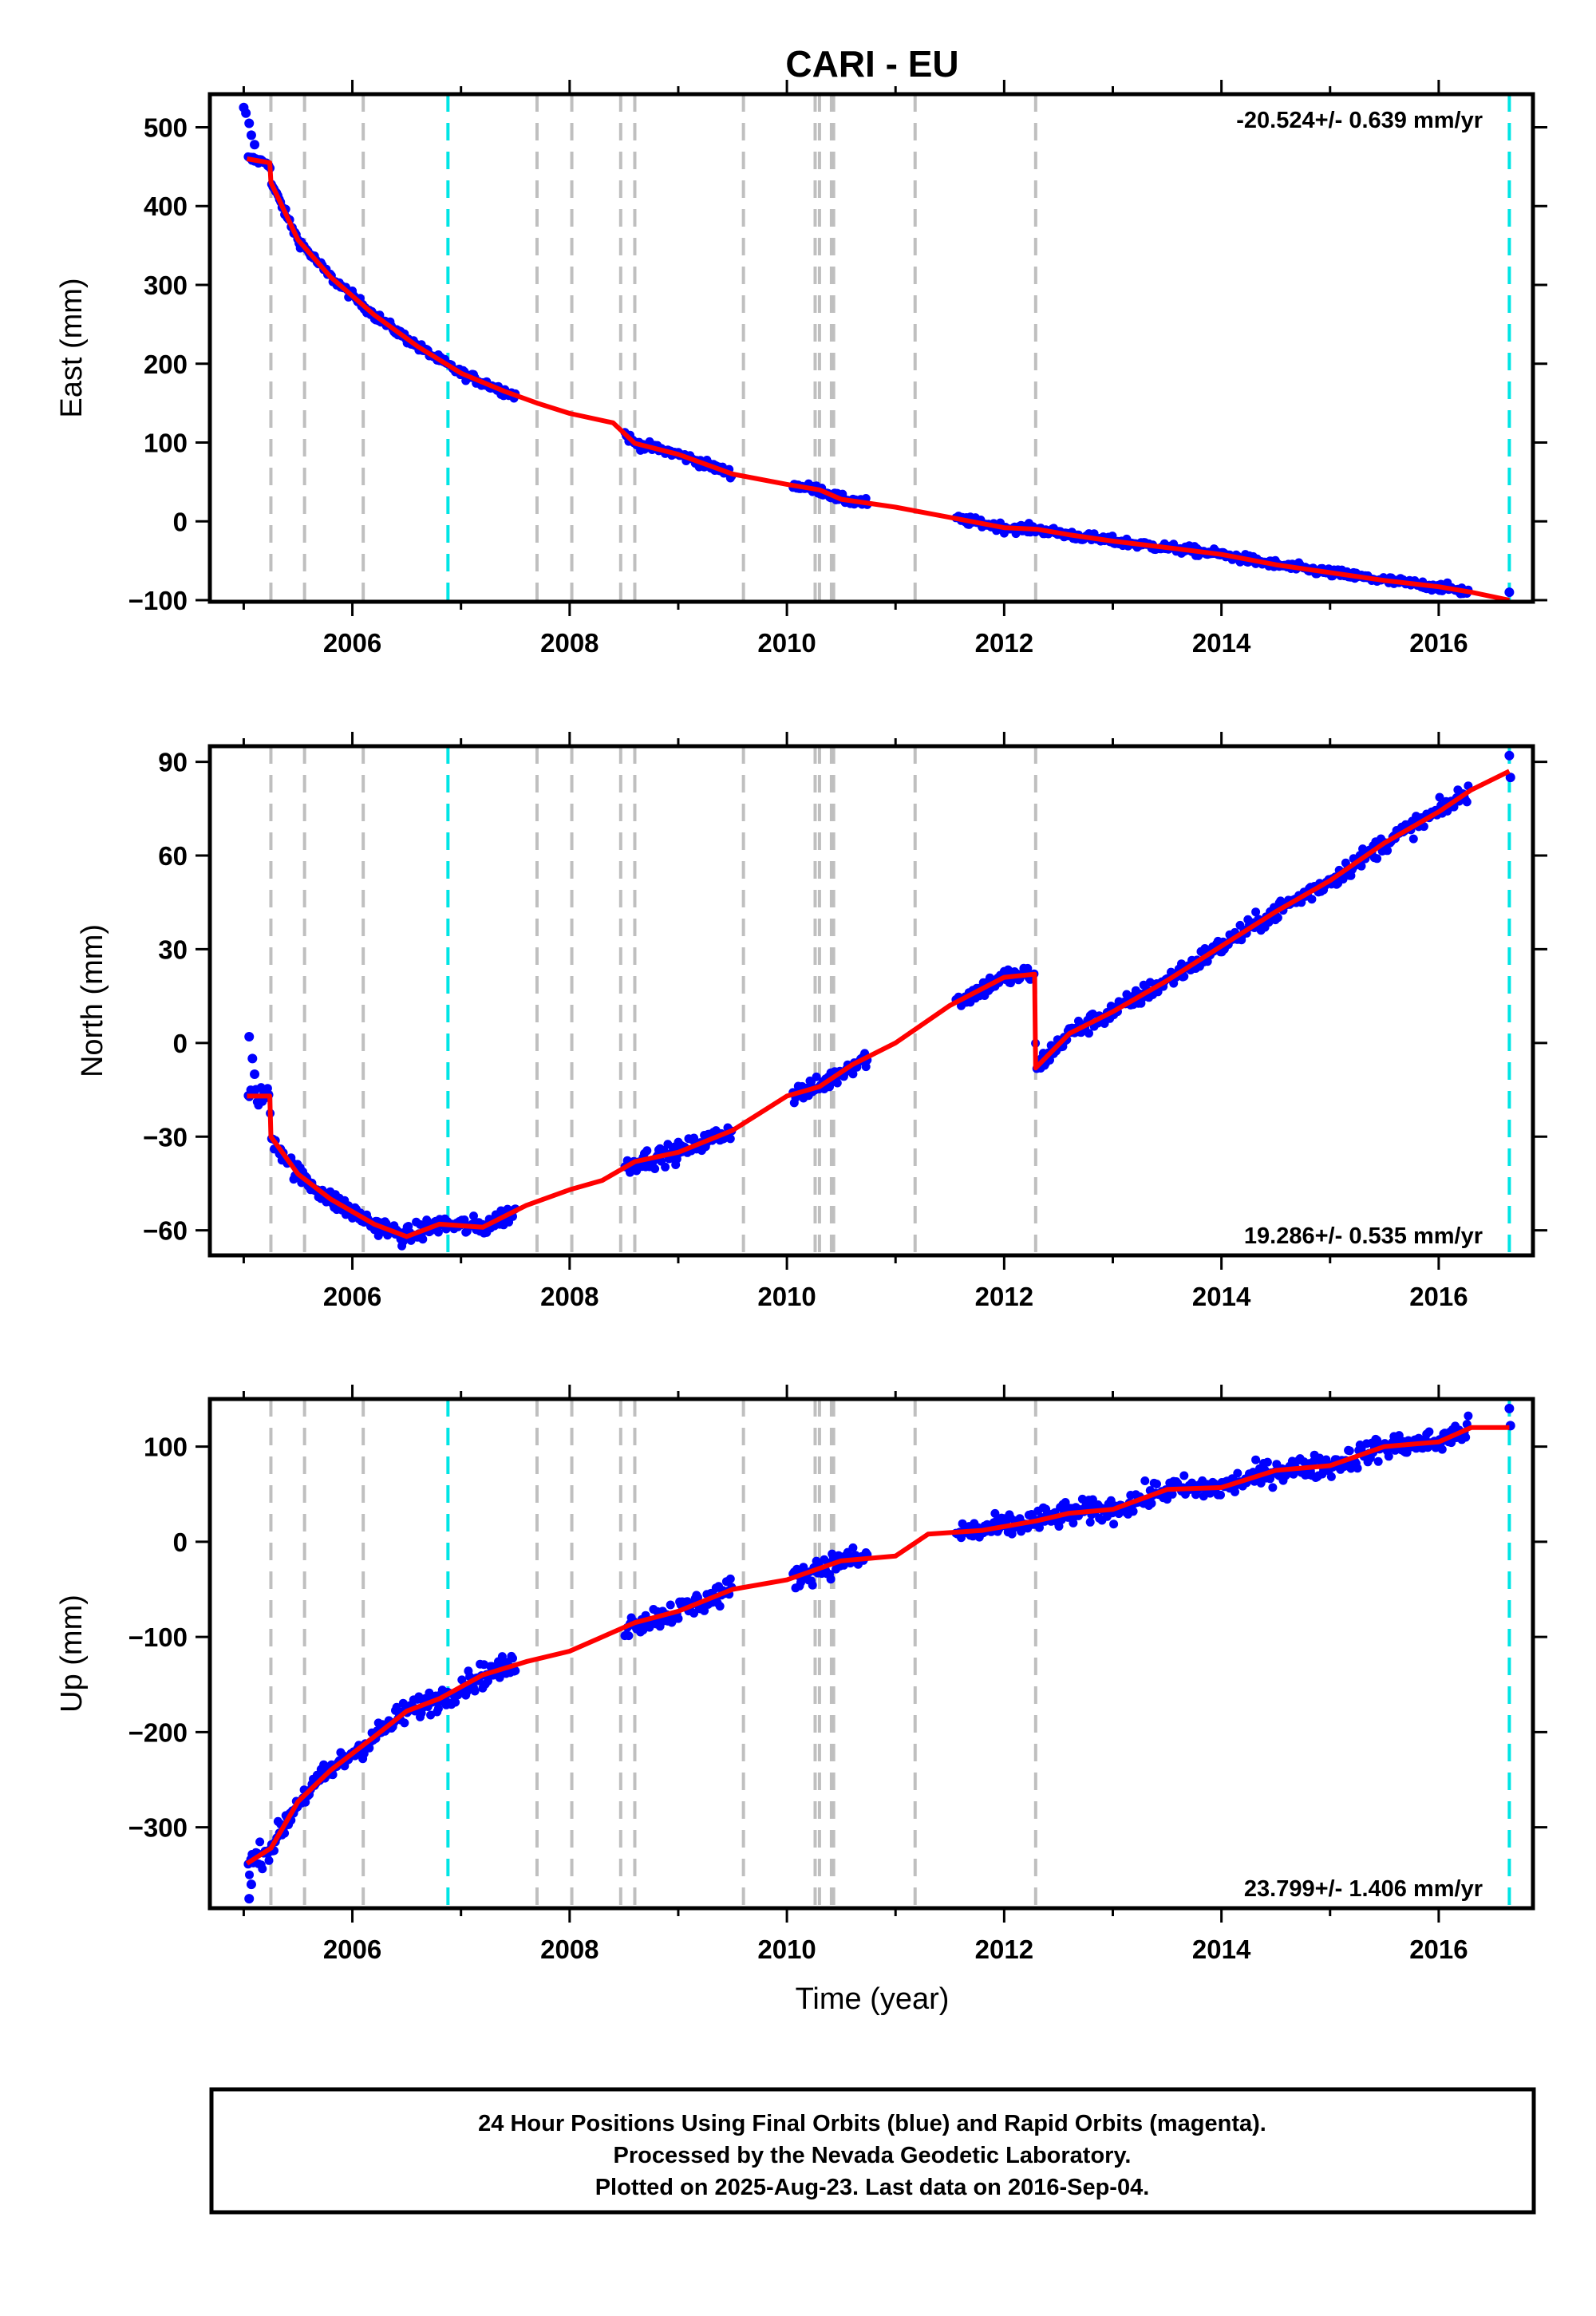 This screenshot has height=2316, width=1596. What do you see at coordinates (180, 1542) in the screenshot?
I see `y-tick-label: 0` at bounding box center [180, 1542].